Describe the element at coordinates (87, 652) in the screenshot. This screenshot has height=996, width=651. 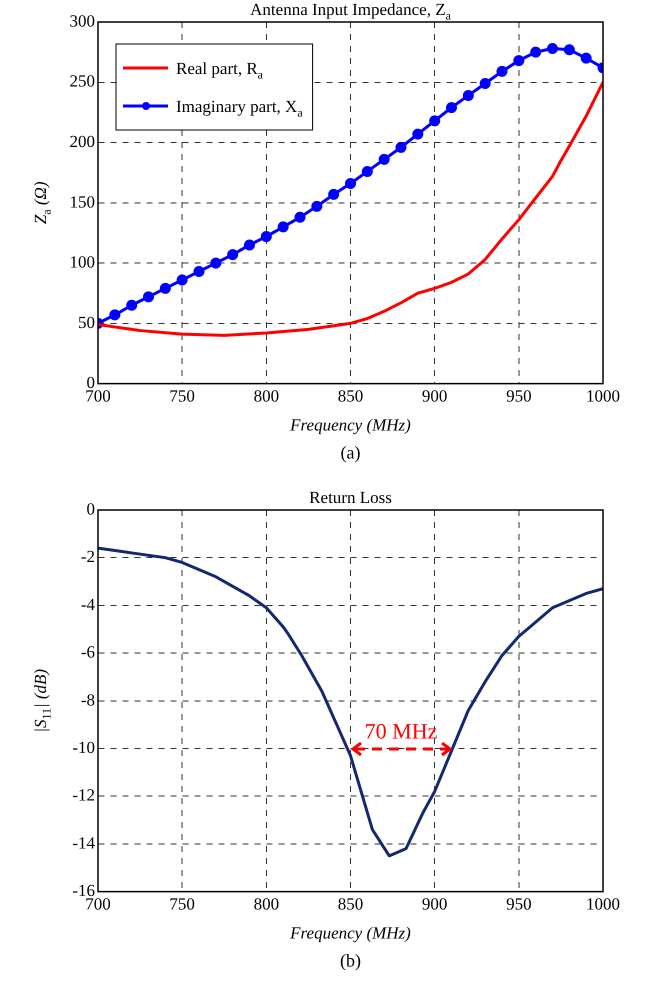
I see `y-tick-label: -6` at that location.